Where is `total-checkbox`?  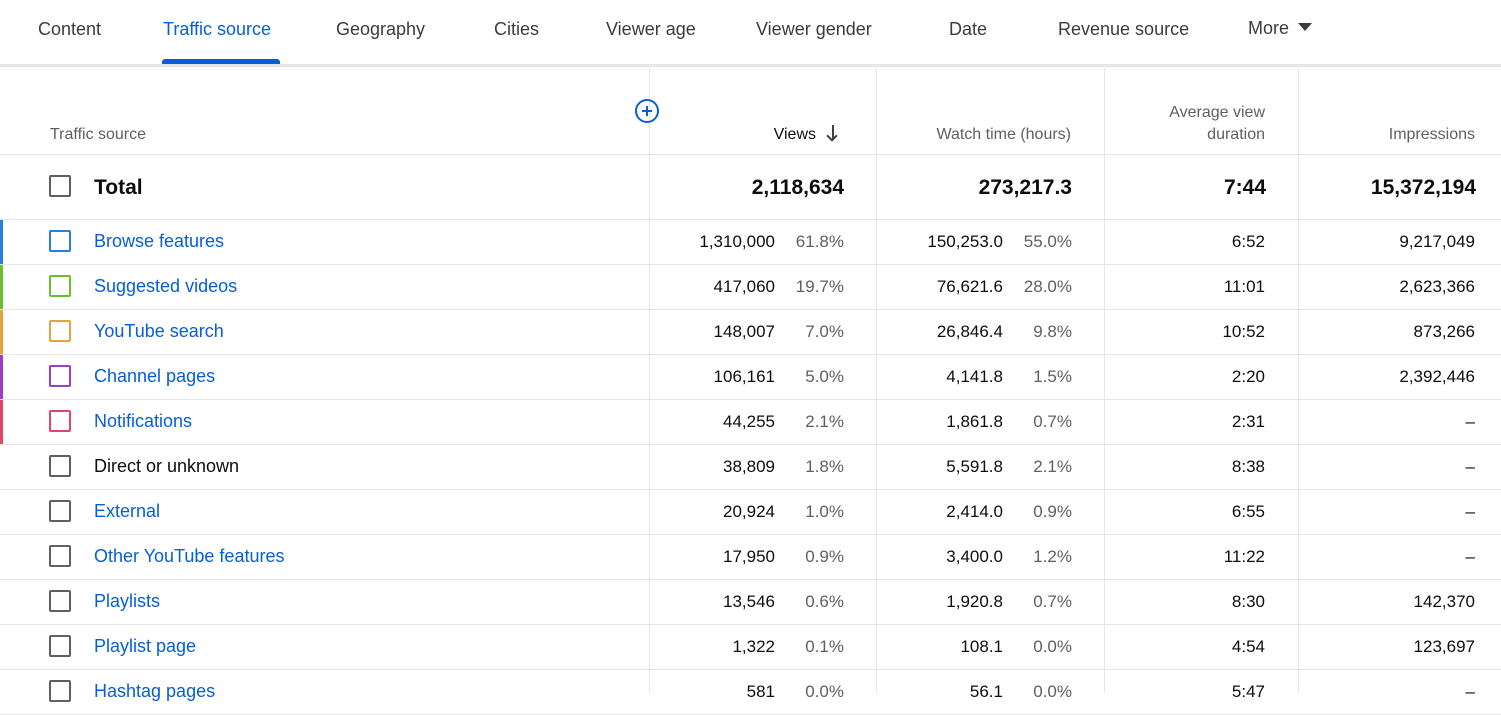
total-checkbox is located at coordinates (60, 186).